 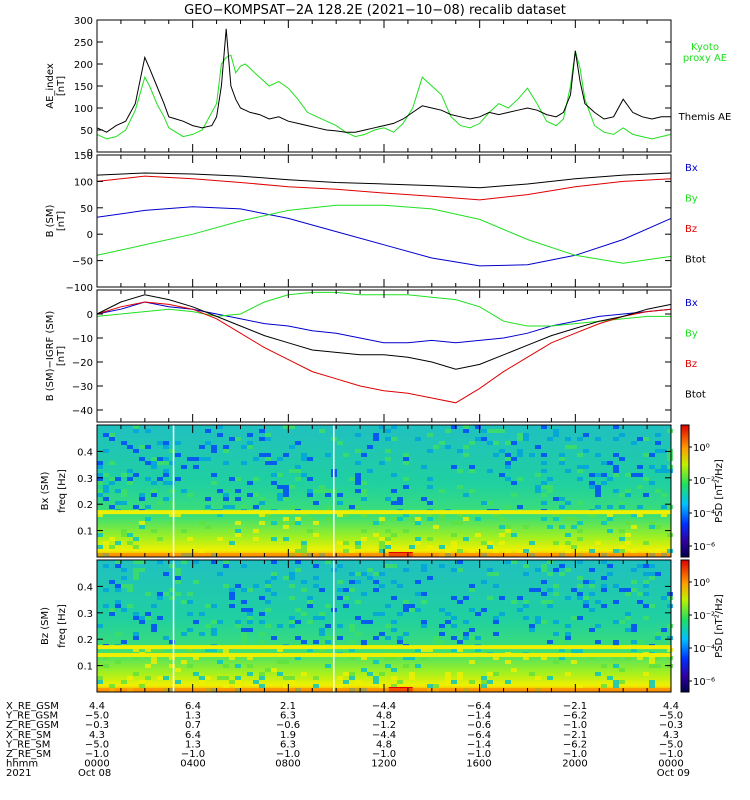 What do you see at coordinates (79, 288) in the screenshot?
I see `y-tick-label: −100` at bounding box center [79, 288].